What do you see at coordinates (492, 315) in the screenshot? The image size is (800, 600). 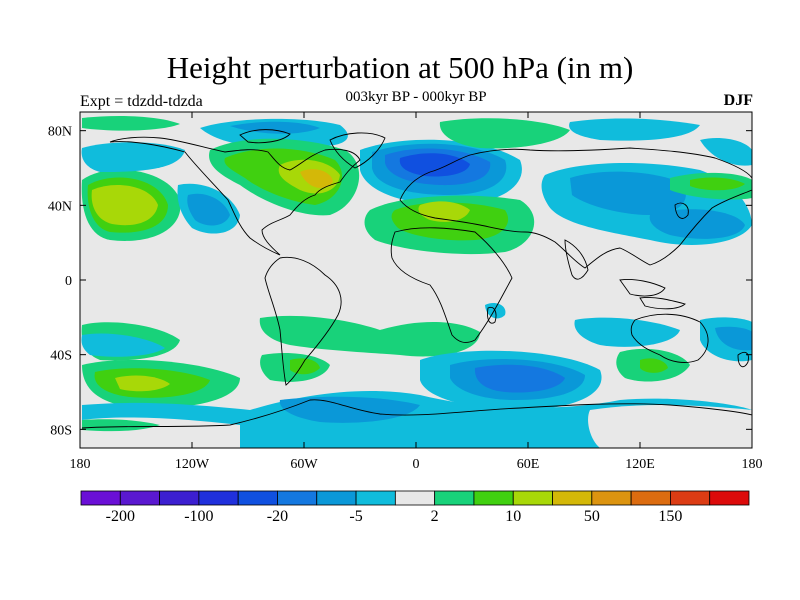 I see `coastline-madagascar` at bounding box center [492, 315].